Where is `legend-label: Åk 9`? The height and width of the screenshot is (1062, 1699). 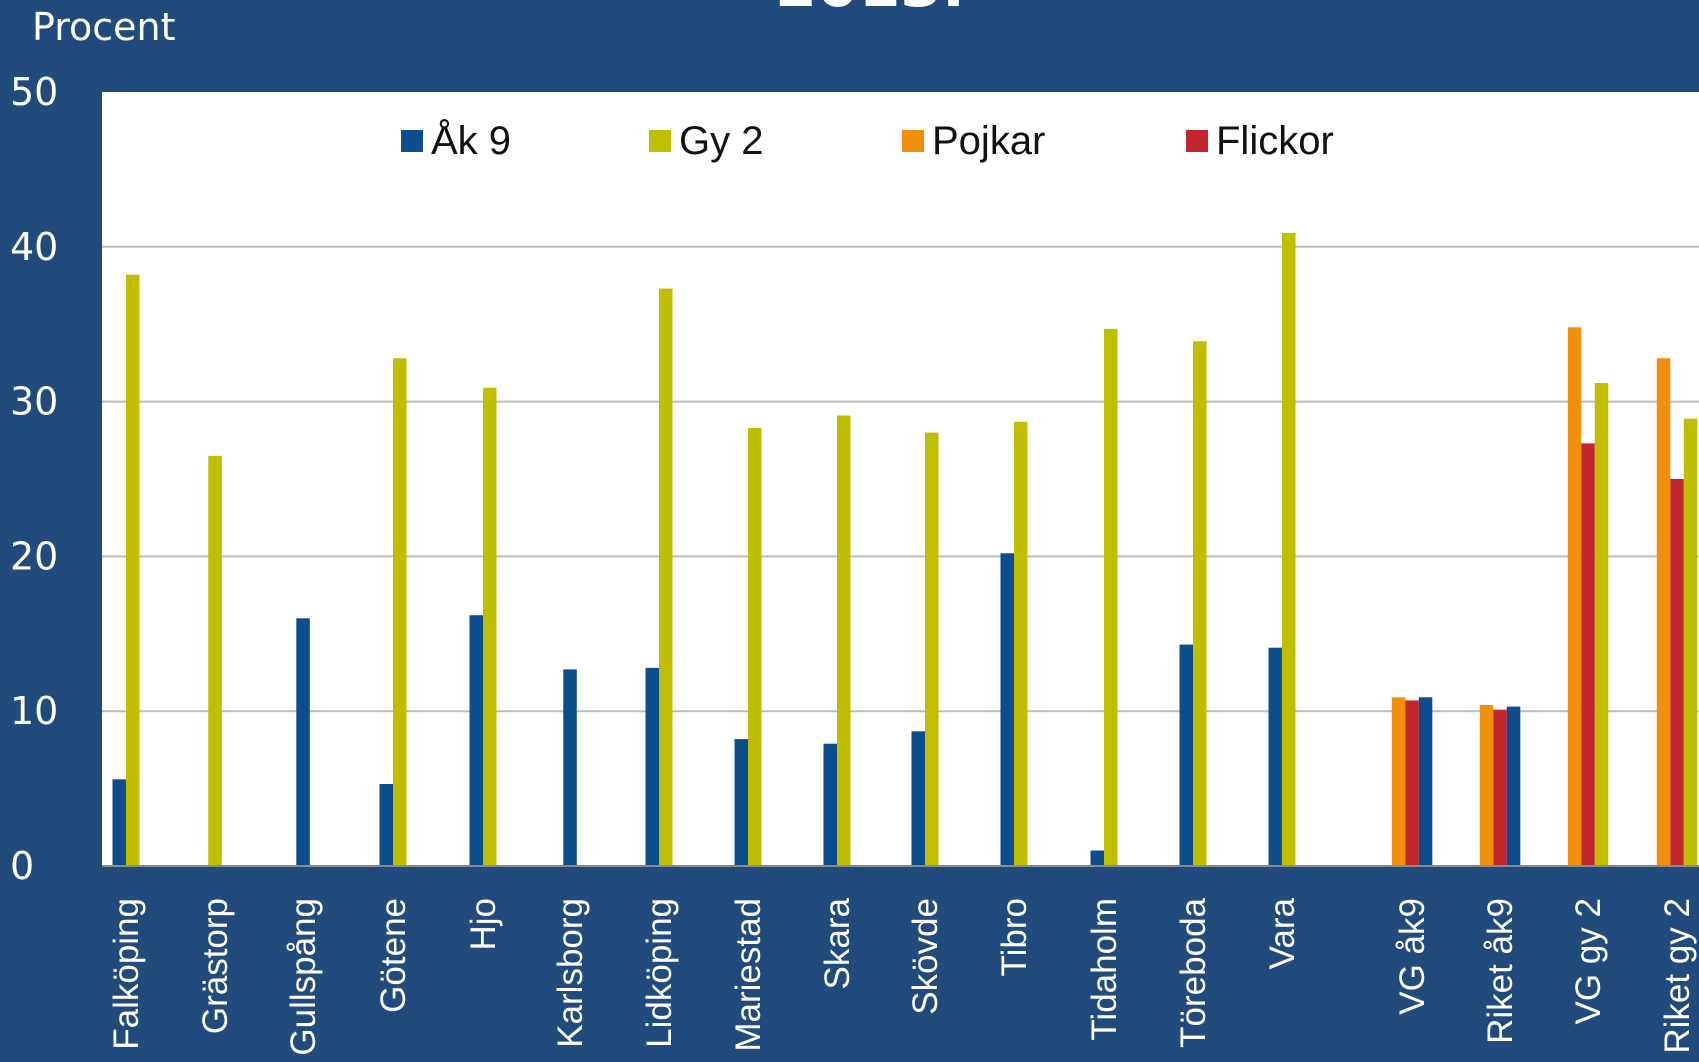
legend-label: Åk 9 is located at coordinates (471, 140).